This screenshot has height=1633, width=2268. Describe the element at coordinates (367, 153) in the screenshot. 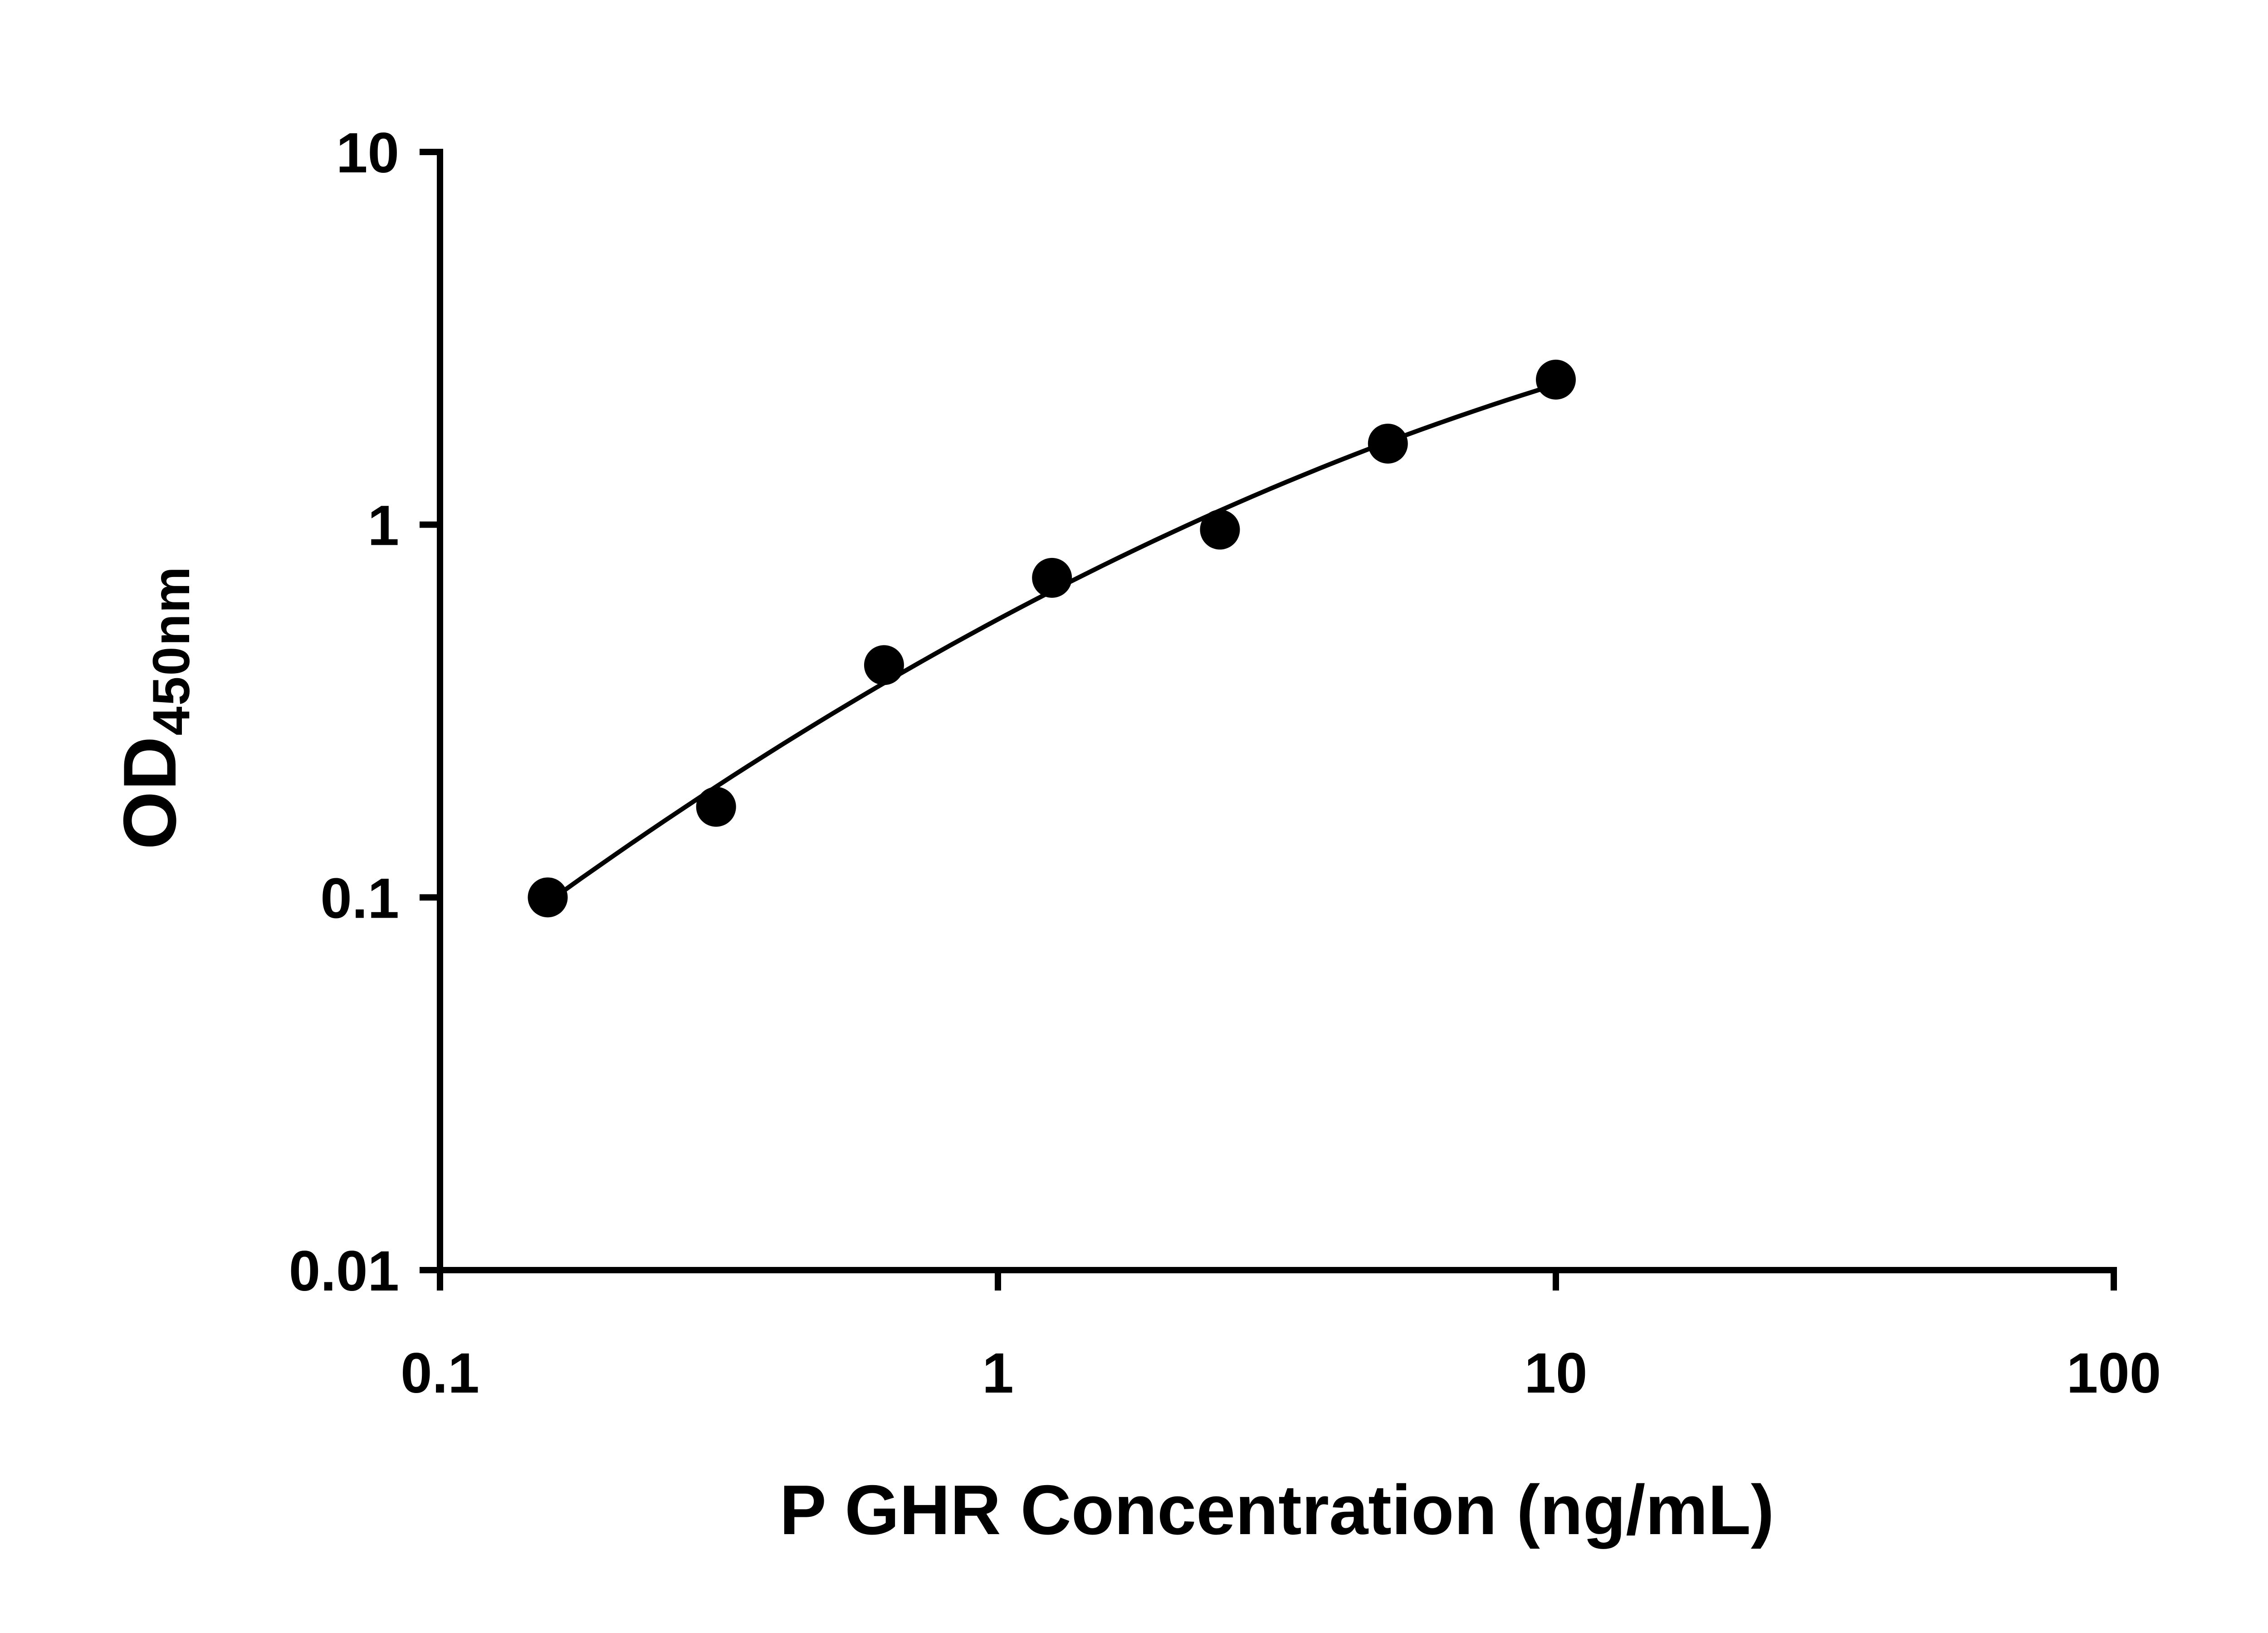

I see `y-tick-label: 10` at that location.